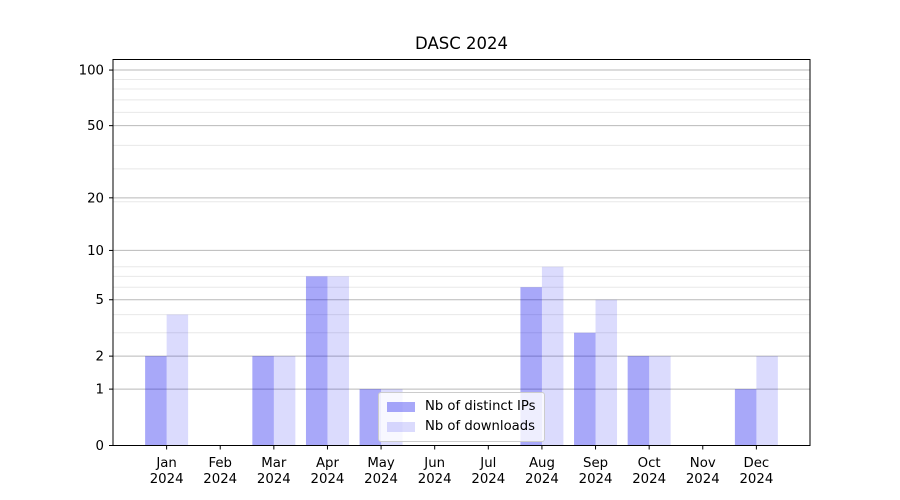 The height and width of the screenshot is (500, 900). I want to click on legend: Nb of distinct IPs Nb of downloads, so click(461, 417).